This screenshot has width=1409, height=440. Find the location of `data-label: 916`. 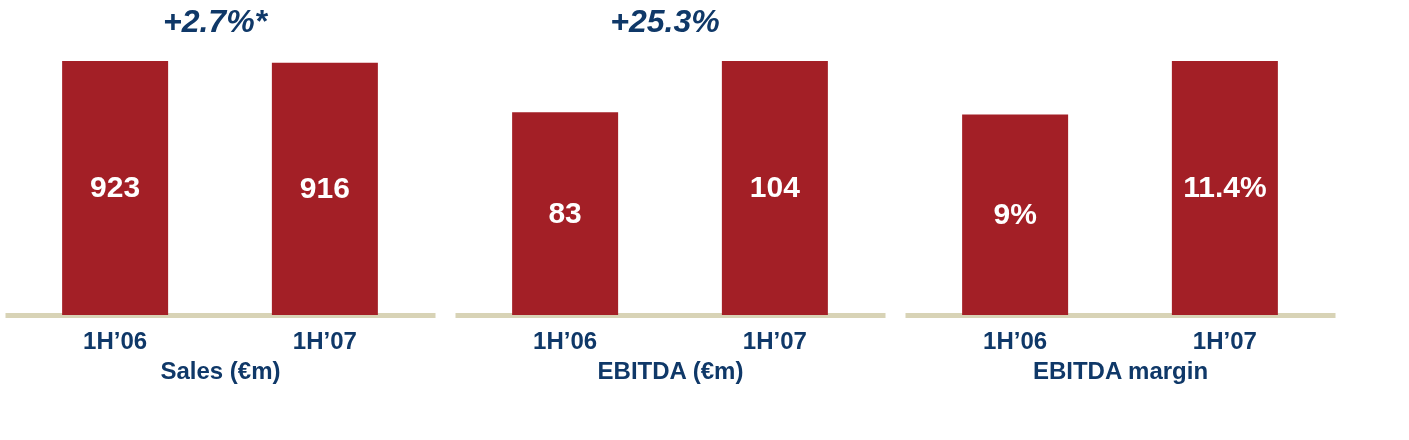

data-label: 916 is located at coordinates (324, 187).